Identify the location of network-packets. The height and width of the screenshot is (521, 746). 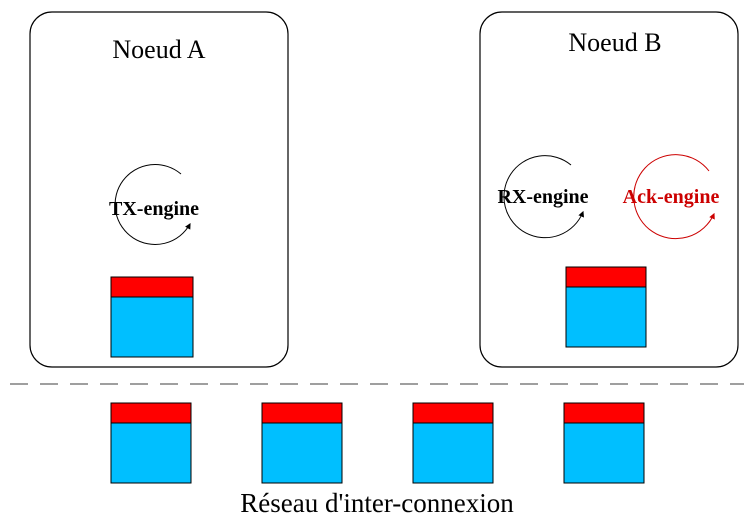
(377, 443).